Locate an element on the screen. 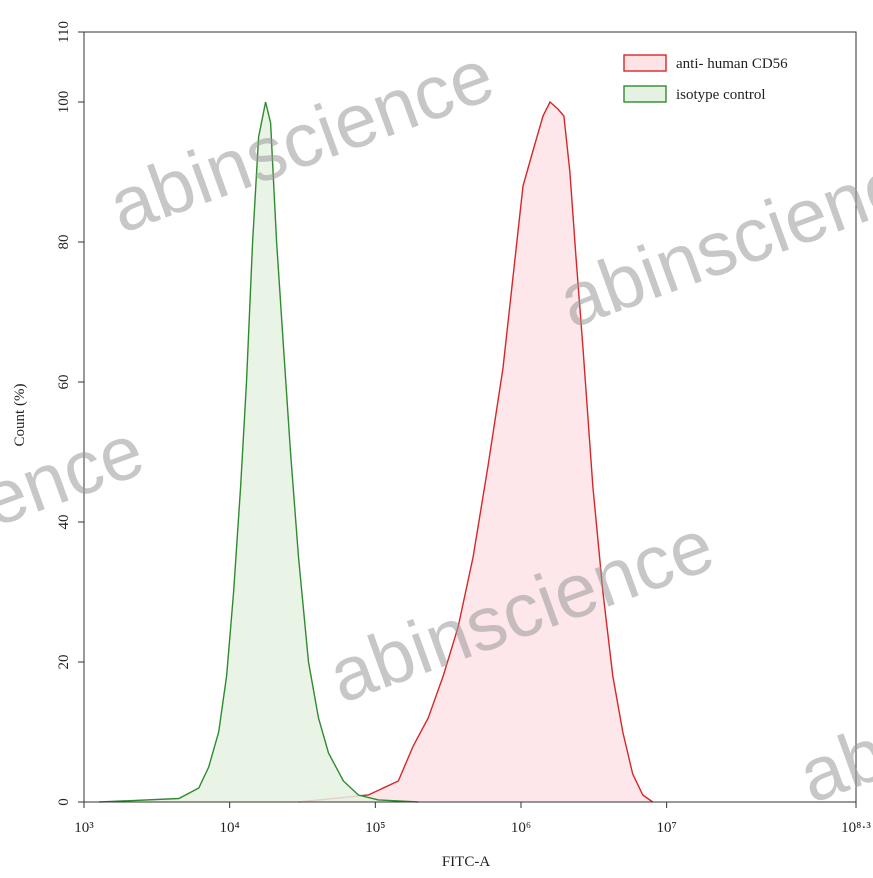 This screenshot has width=873, height=878. y-tick-label: 80 is located at coordinates (64, 242).